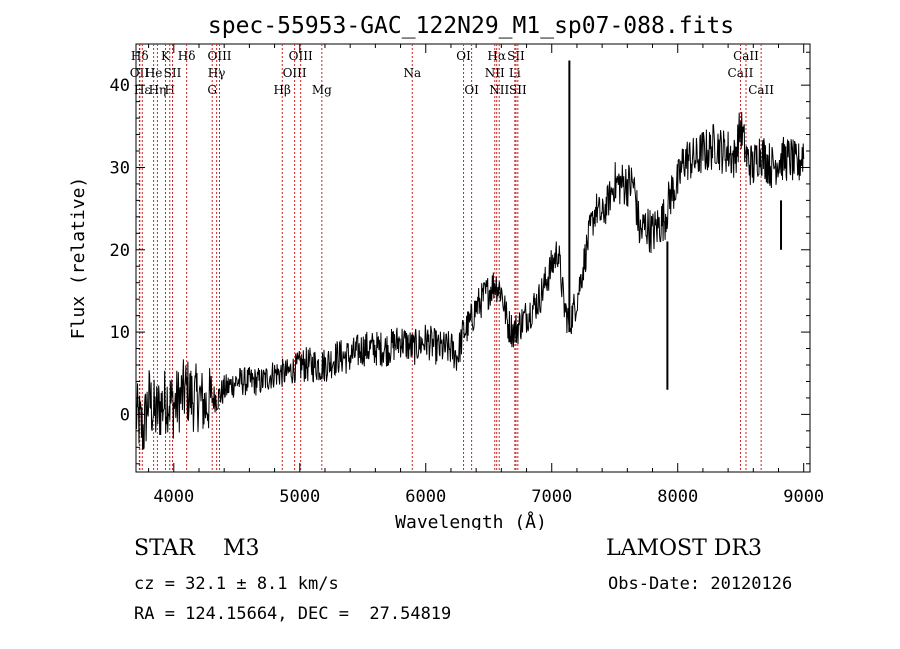 The image size is (900, 649). I want to click on redshift-velocity: cz = 32.1 ± 8.1 km/s, so click(236, 584).